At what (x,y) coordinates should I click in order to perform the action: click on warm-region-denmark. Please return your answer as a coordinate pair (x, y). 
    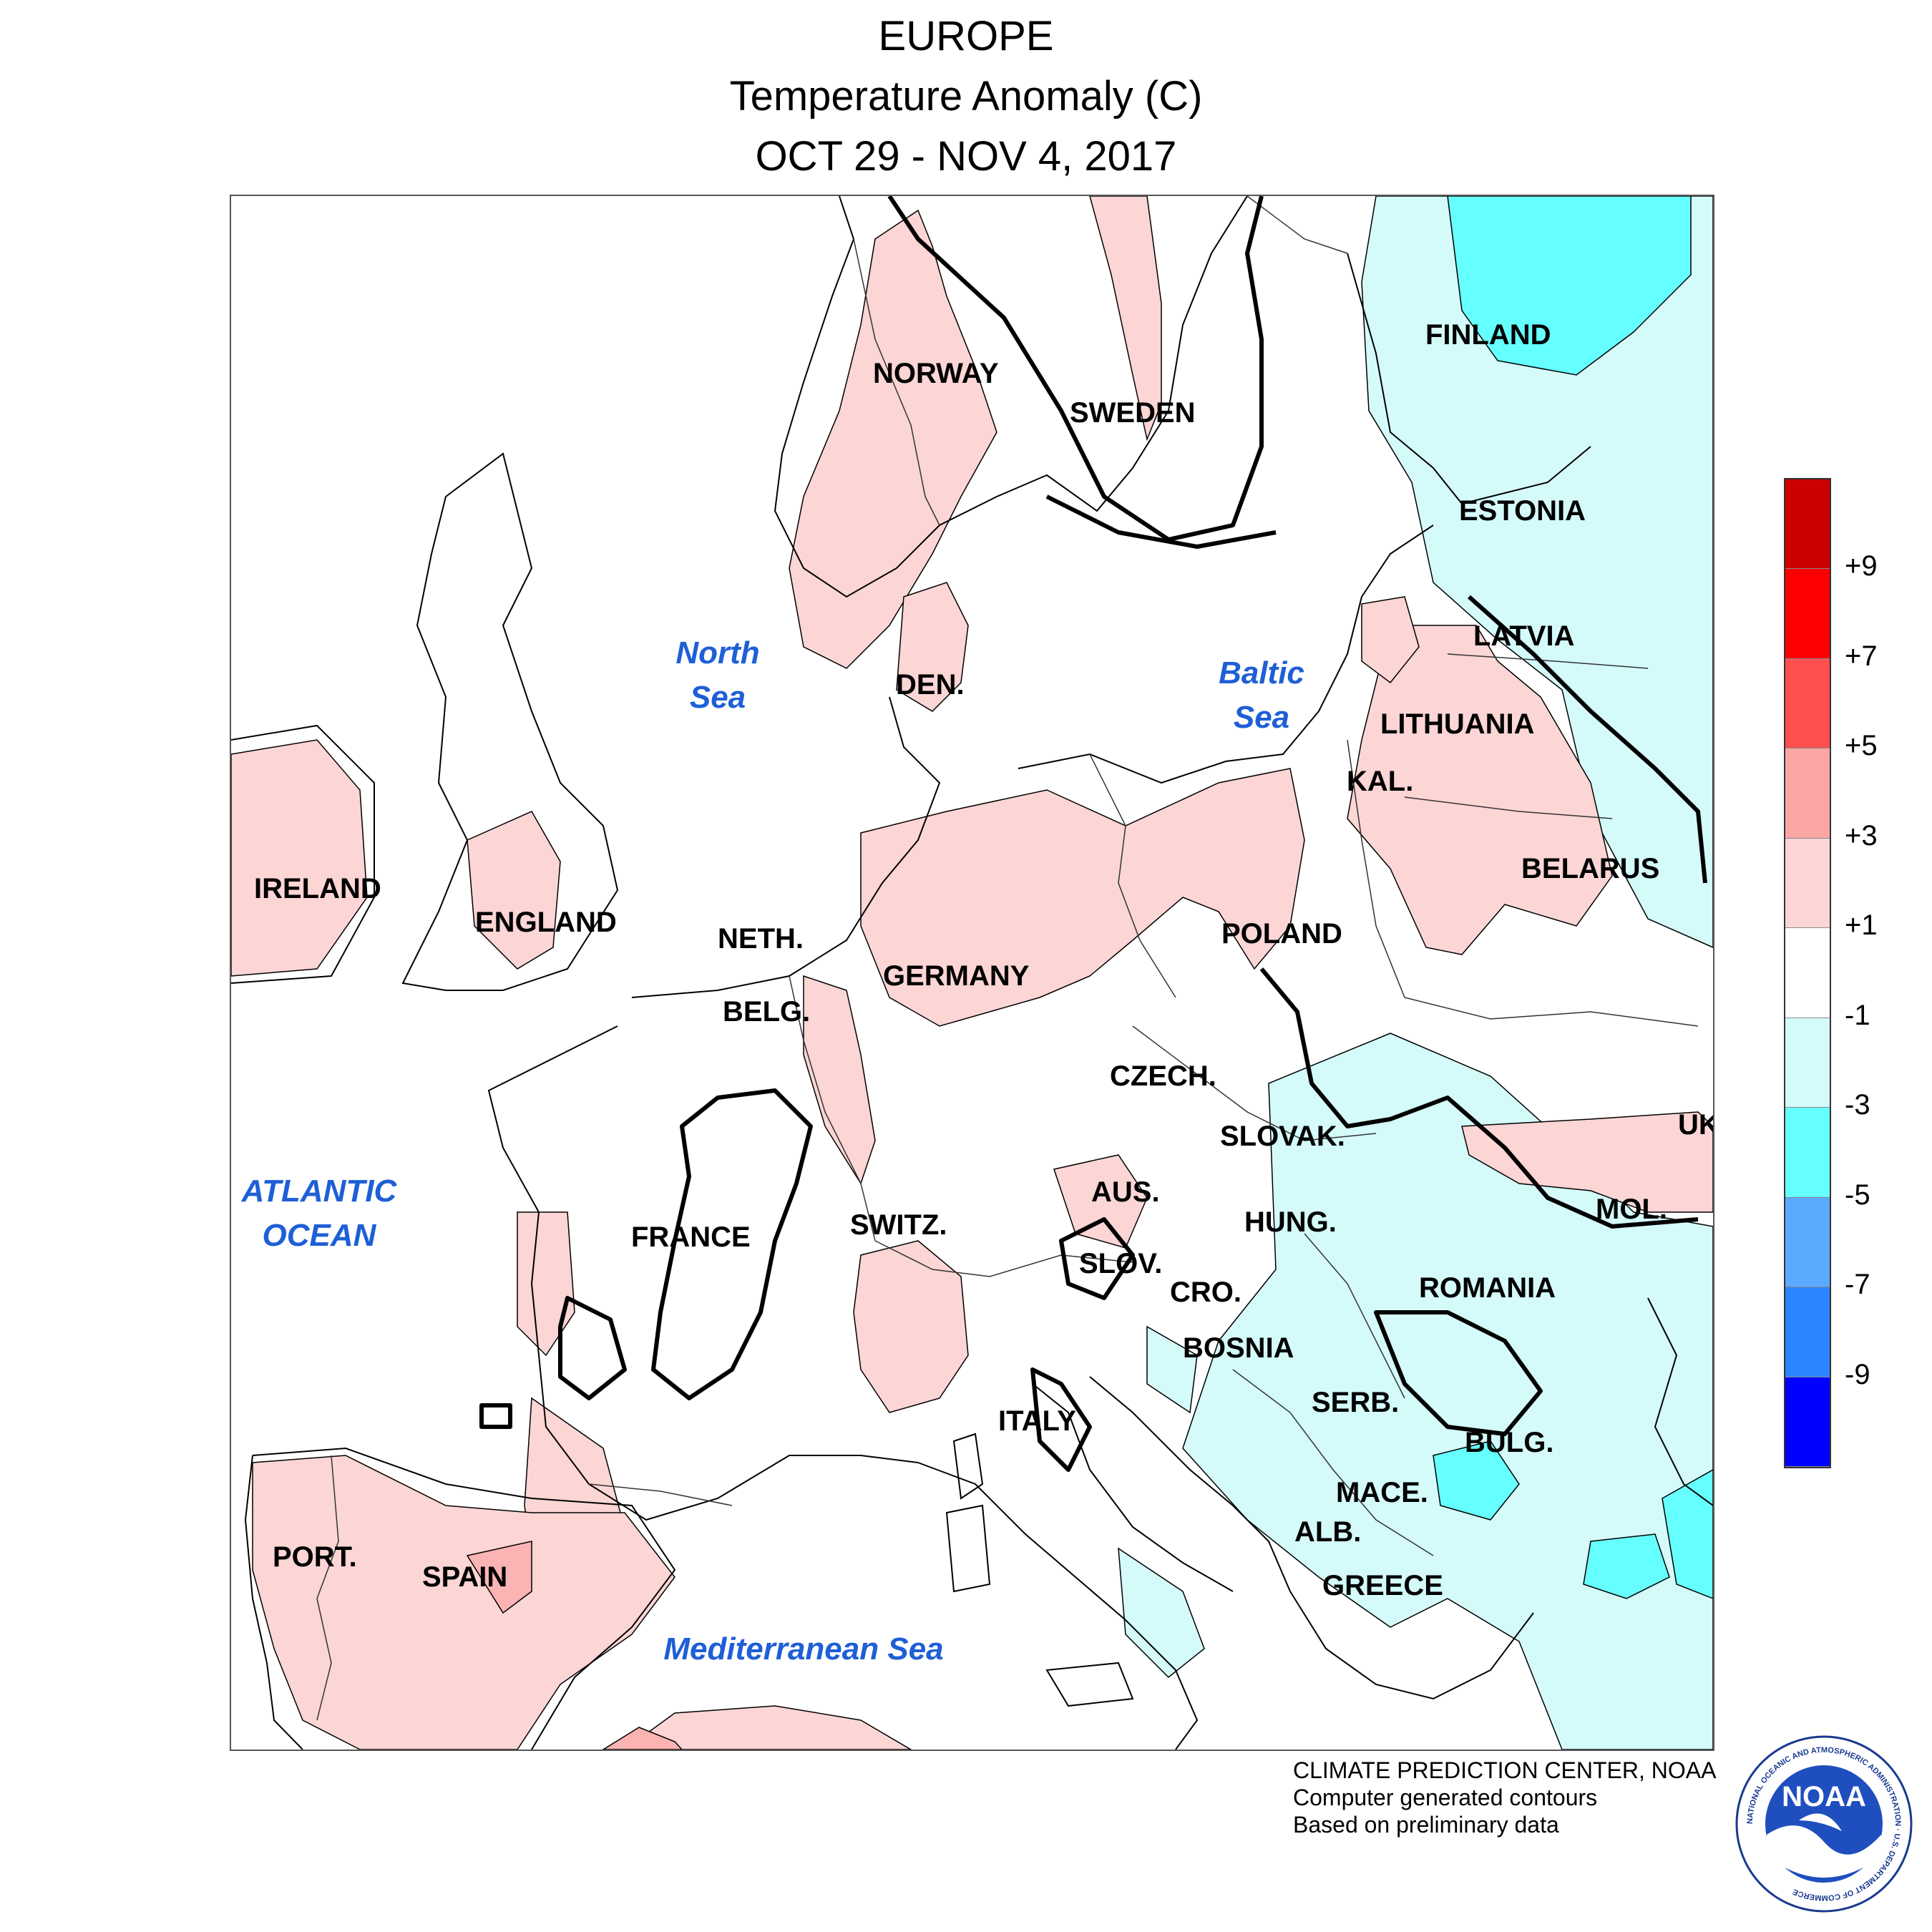
    Looking at the image, I should click on (932, 647).